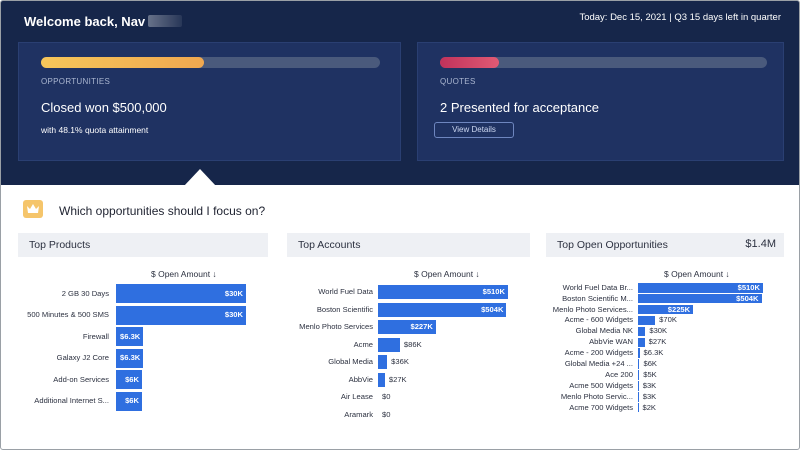  Describe the element at coordinates (95, 130) in the screenshot. I see `opportunities-subtitle: with 48.1% quota attainment` at that location.